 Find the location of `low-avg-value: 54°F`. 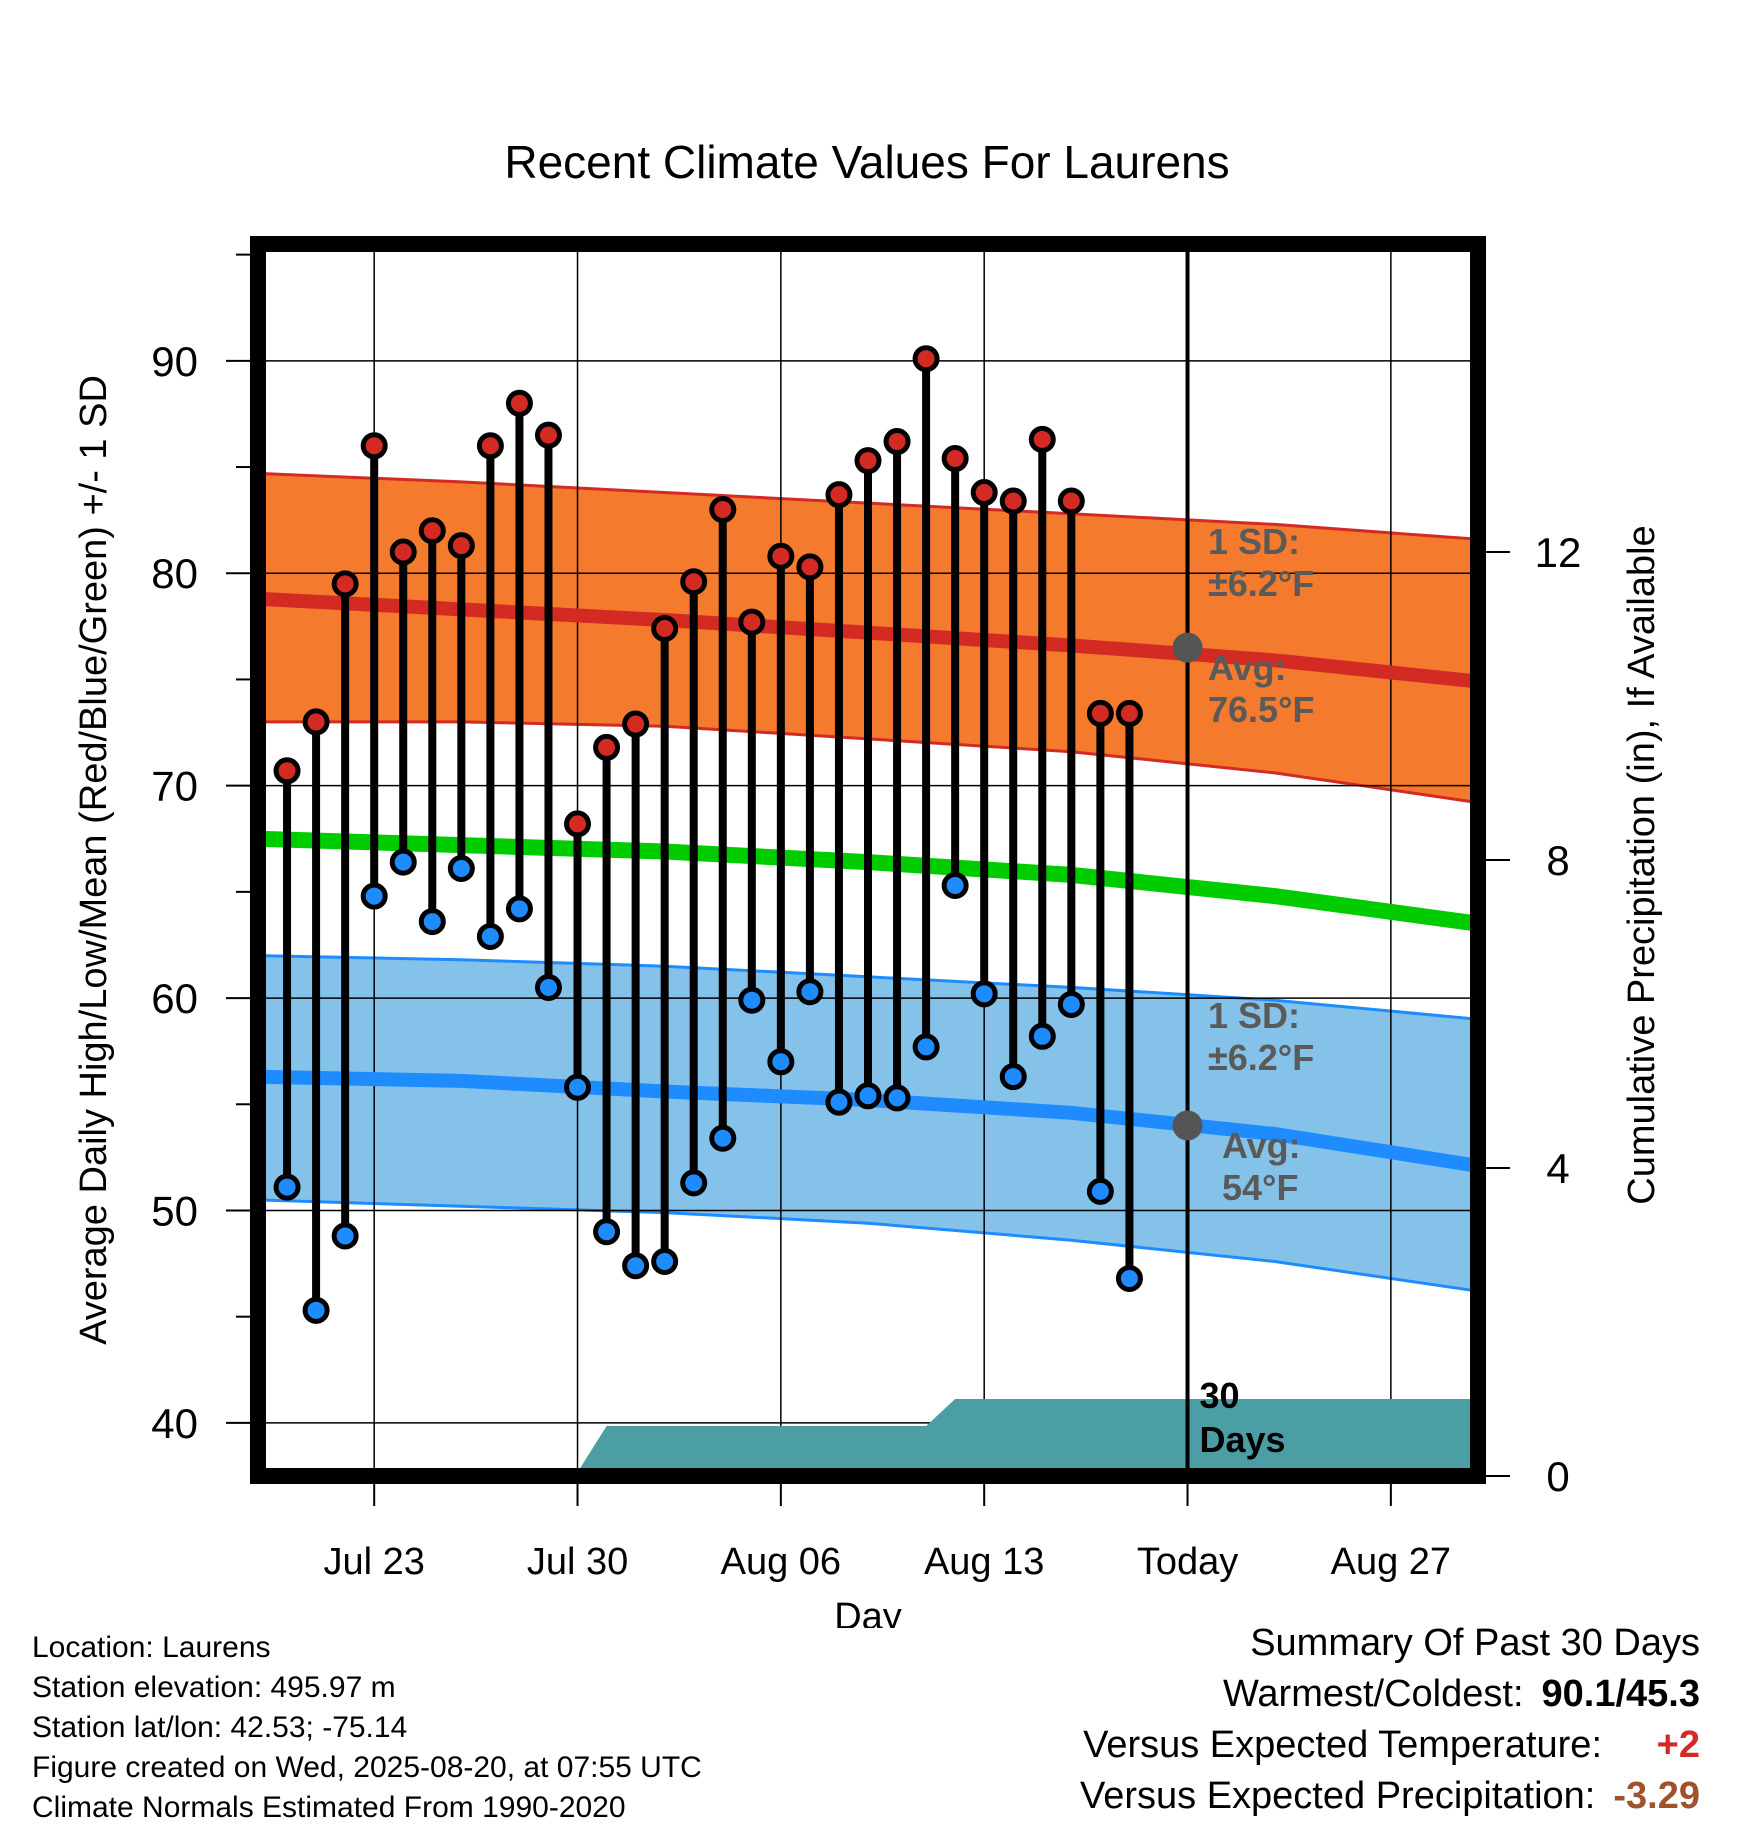

low-avg-value: 54°F is located at coordinates (1260, 1187).